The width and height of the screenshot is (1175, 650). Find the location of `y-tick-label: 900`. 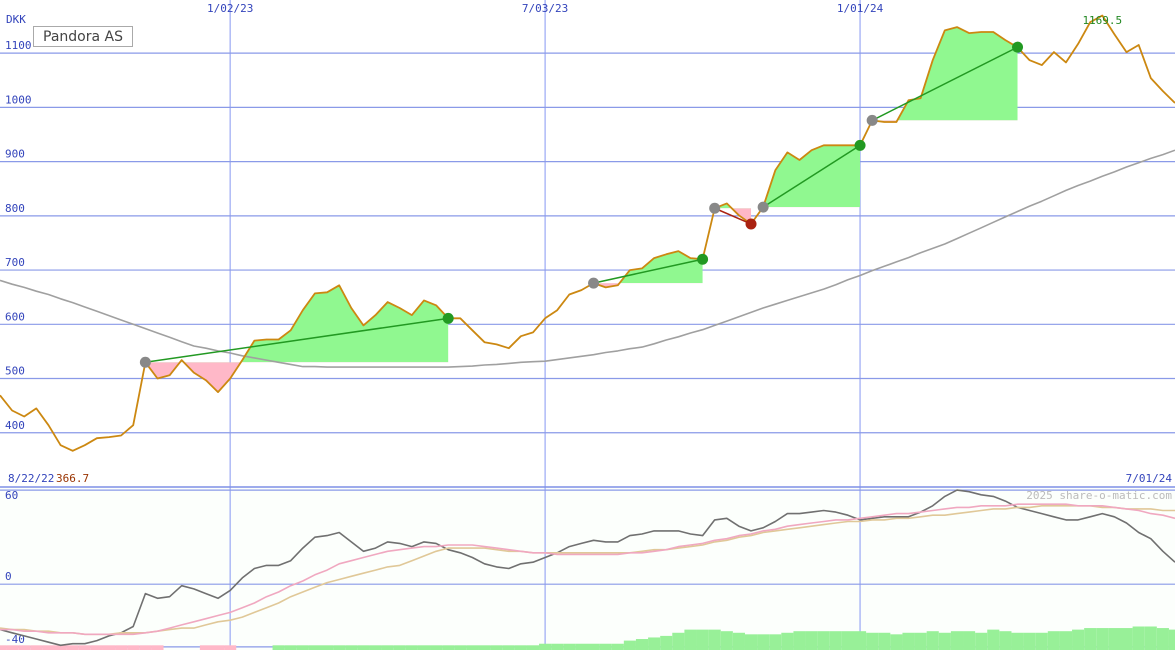

y-tick-label: 900 is located at coordinates (15, 154).